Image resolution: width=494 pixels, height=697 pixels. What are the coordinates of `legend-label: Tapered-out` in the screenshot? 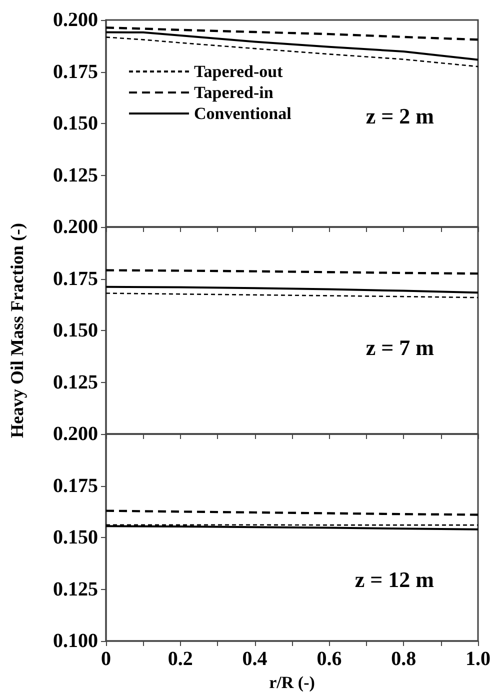 It's located at (239, 71).